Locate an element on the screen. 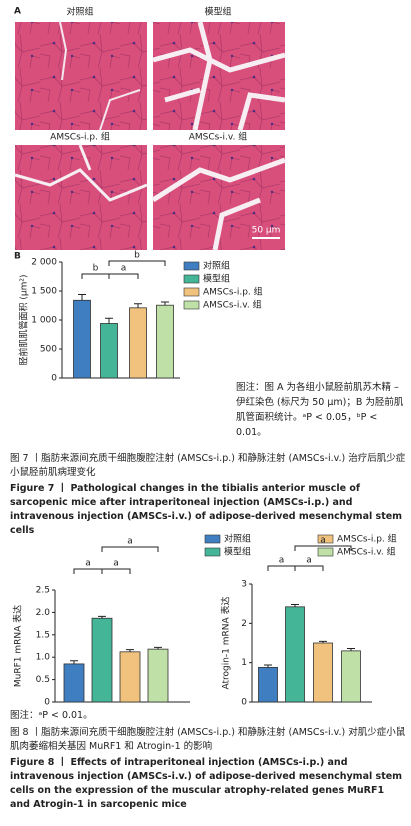 This screenshot has height=826, width=411. y-tick-label: 0.5 is located at coordinates (43, 680).